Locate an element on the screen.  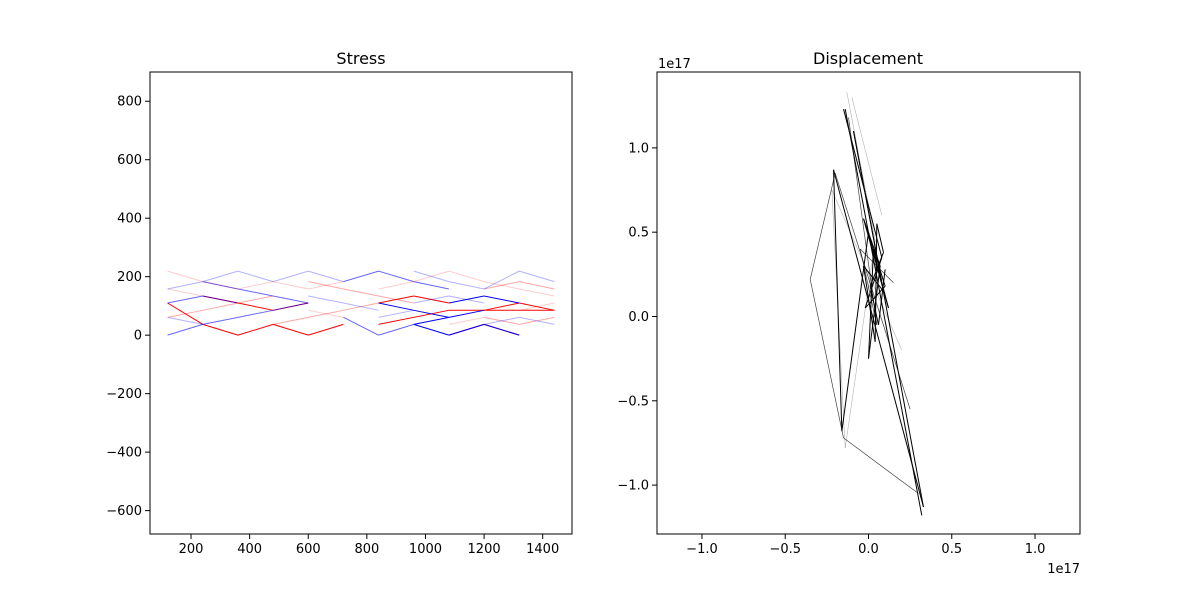
stress-series-lines is located at coordinates (361, 303).